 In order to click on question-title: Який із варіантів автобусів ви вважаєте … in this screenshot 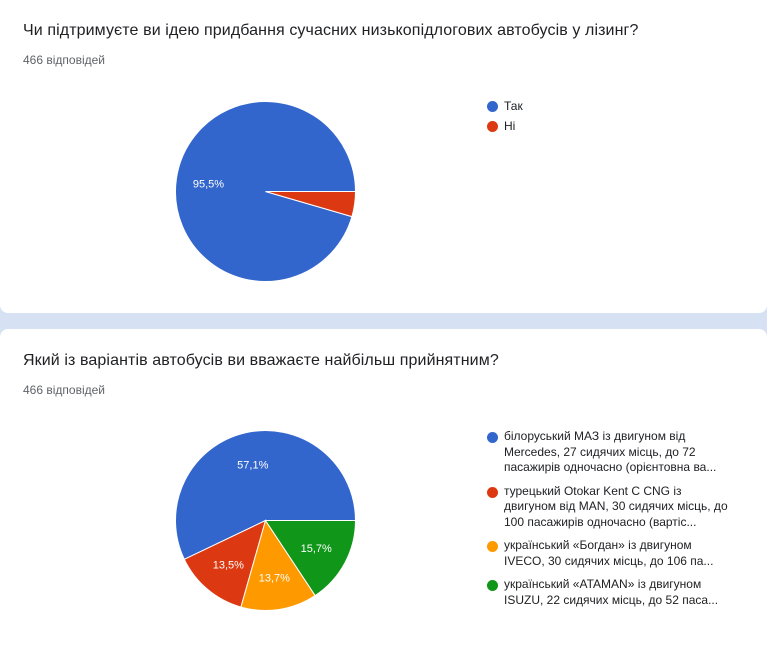, I will do `click(261, 360)`.